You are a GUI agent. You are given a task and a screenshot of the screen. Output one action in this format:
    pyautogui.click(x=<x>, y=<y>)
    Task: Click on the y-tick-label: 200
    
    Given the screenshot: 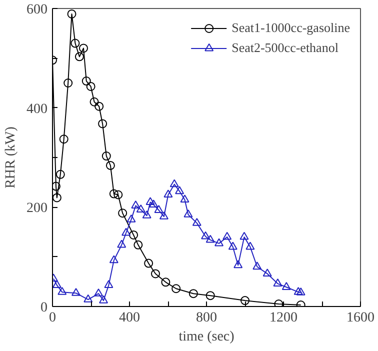 What is the action you would take?
    pyautogui.click(x=37, y=208)
    